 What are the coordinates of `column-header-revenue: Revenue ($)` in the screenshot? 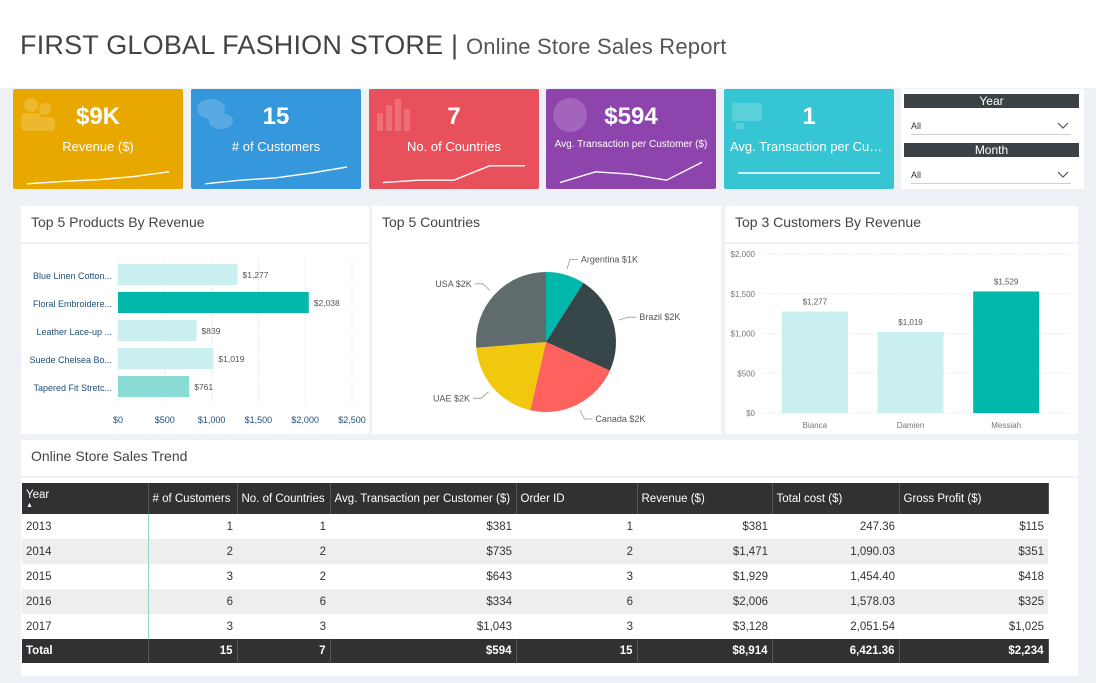 It's located at (705, 498).